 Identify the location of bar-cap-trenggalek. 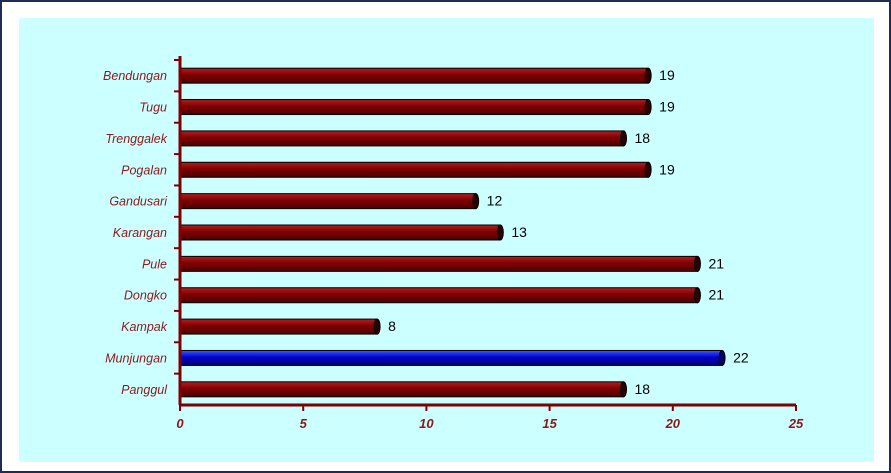
(624, 138).